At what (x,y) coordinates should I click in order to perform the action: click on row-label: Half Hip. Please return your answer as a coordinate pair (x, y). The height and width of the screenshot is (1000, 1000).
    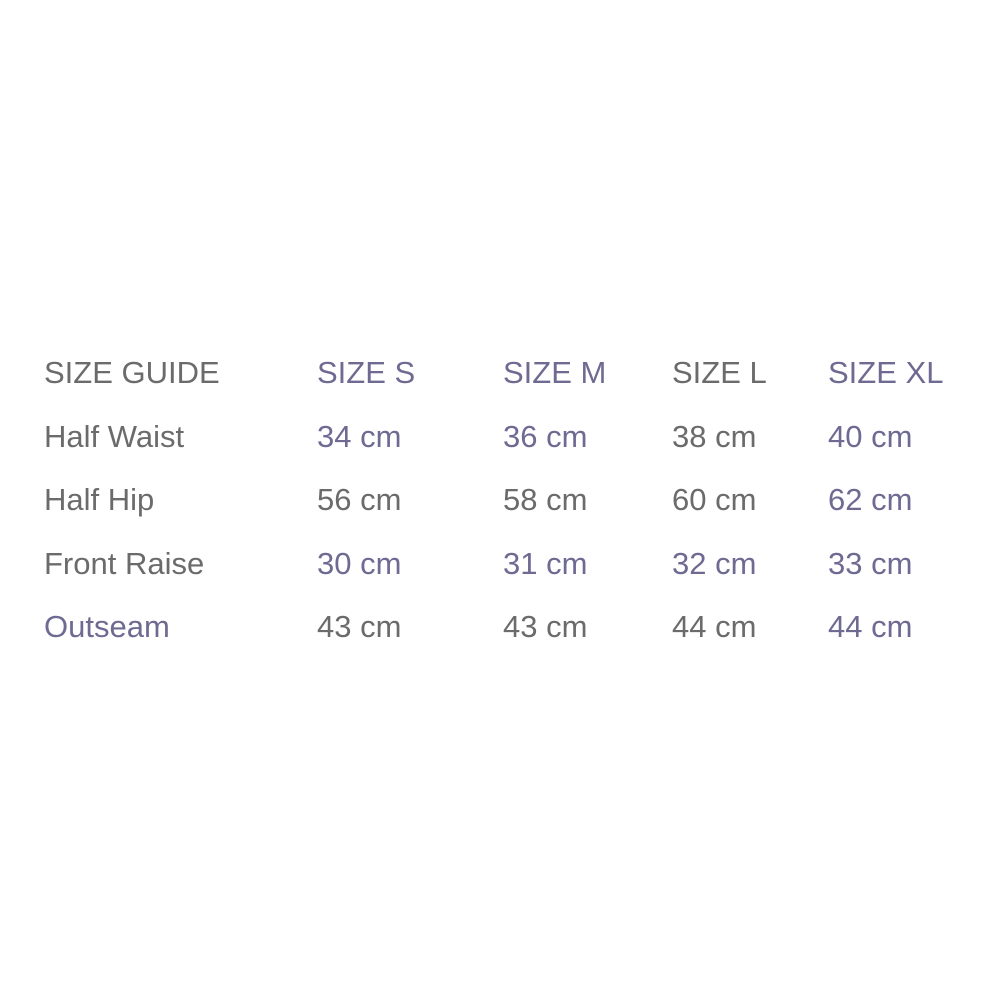
    Looking at the image, I should click on (99, 499).